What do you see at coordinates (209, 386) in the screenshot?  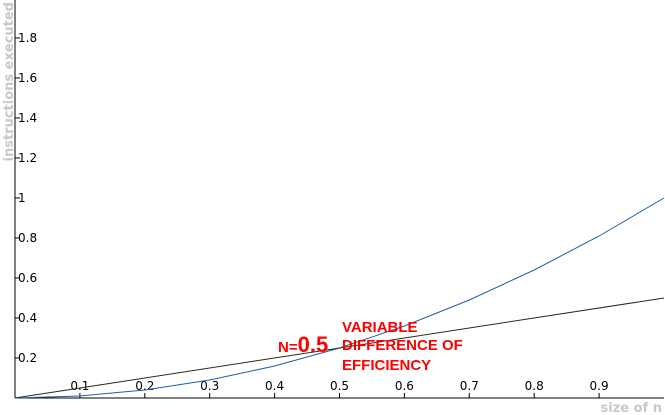 I see `x-tick-label: 0.3` at bounding box center [209, 386].